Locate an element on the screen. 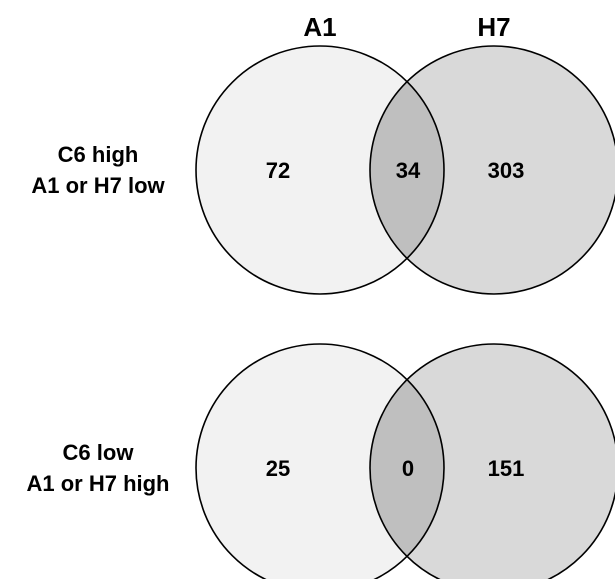  count-h7-only-bottom: 151 is located at coordinates (506, 468).